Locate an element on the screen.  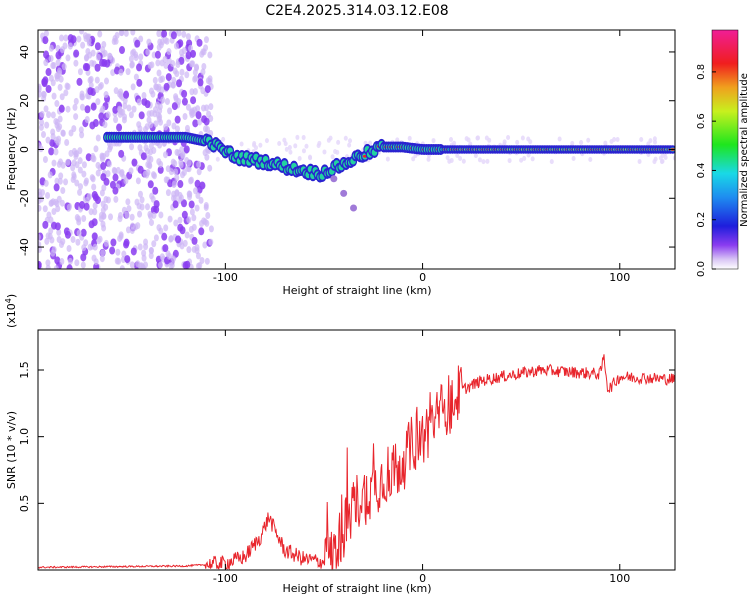
figure-title: C2E4.2025.314.03.12.E08 is located at coordinates (356, 11).